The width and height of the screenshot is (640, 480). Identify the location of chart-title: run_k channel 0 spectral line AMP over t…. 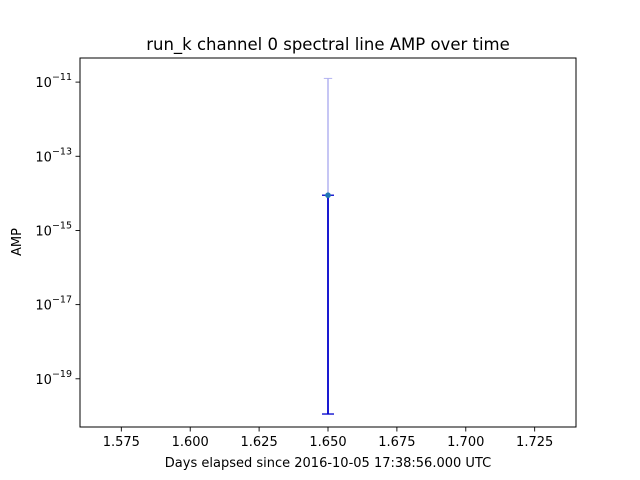
(328, 45).